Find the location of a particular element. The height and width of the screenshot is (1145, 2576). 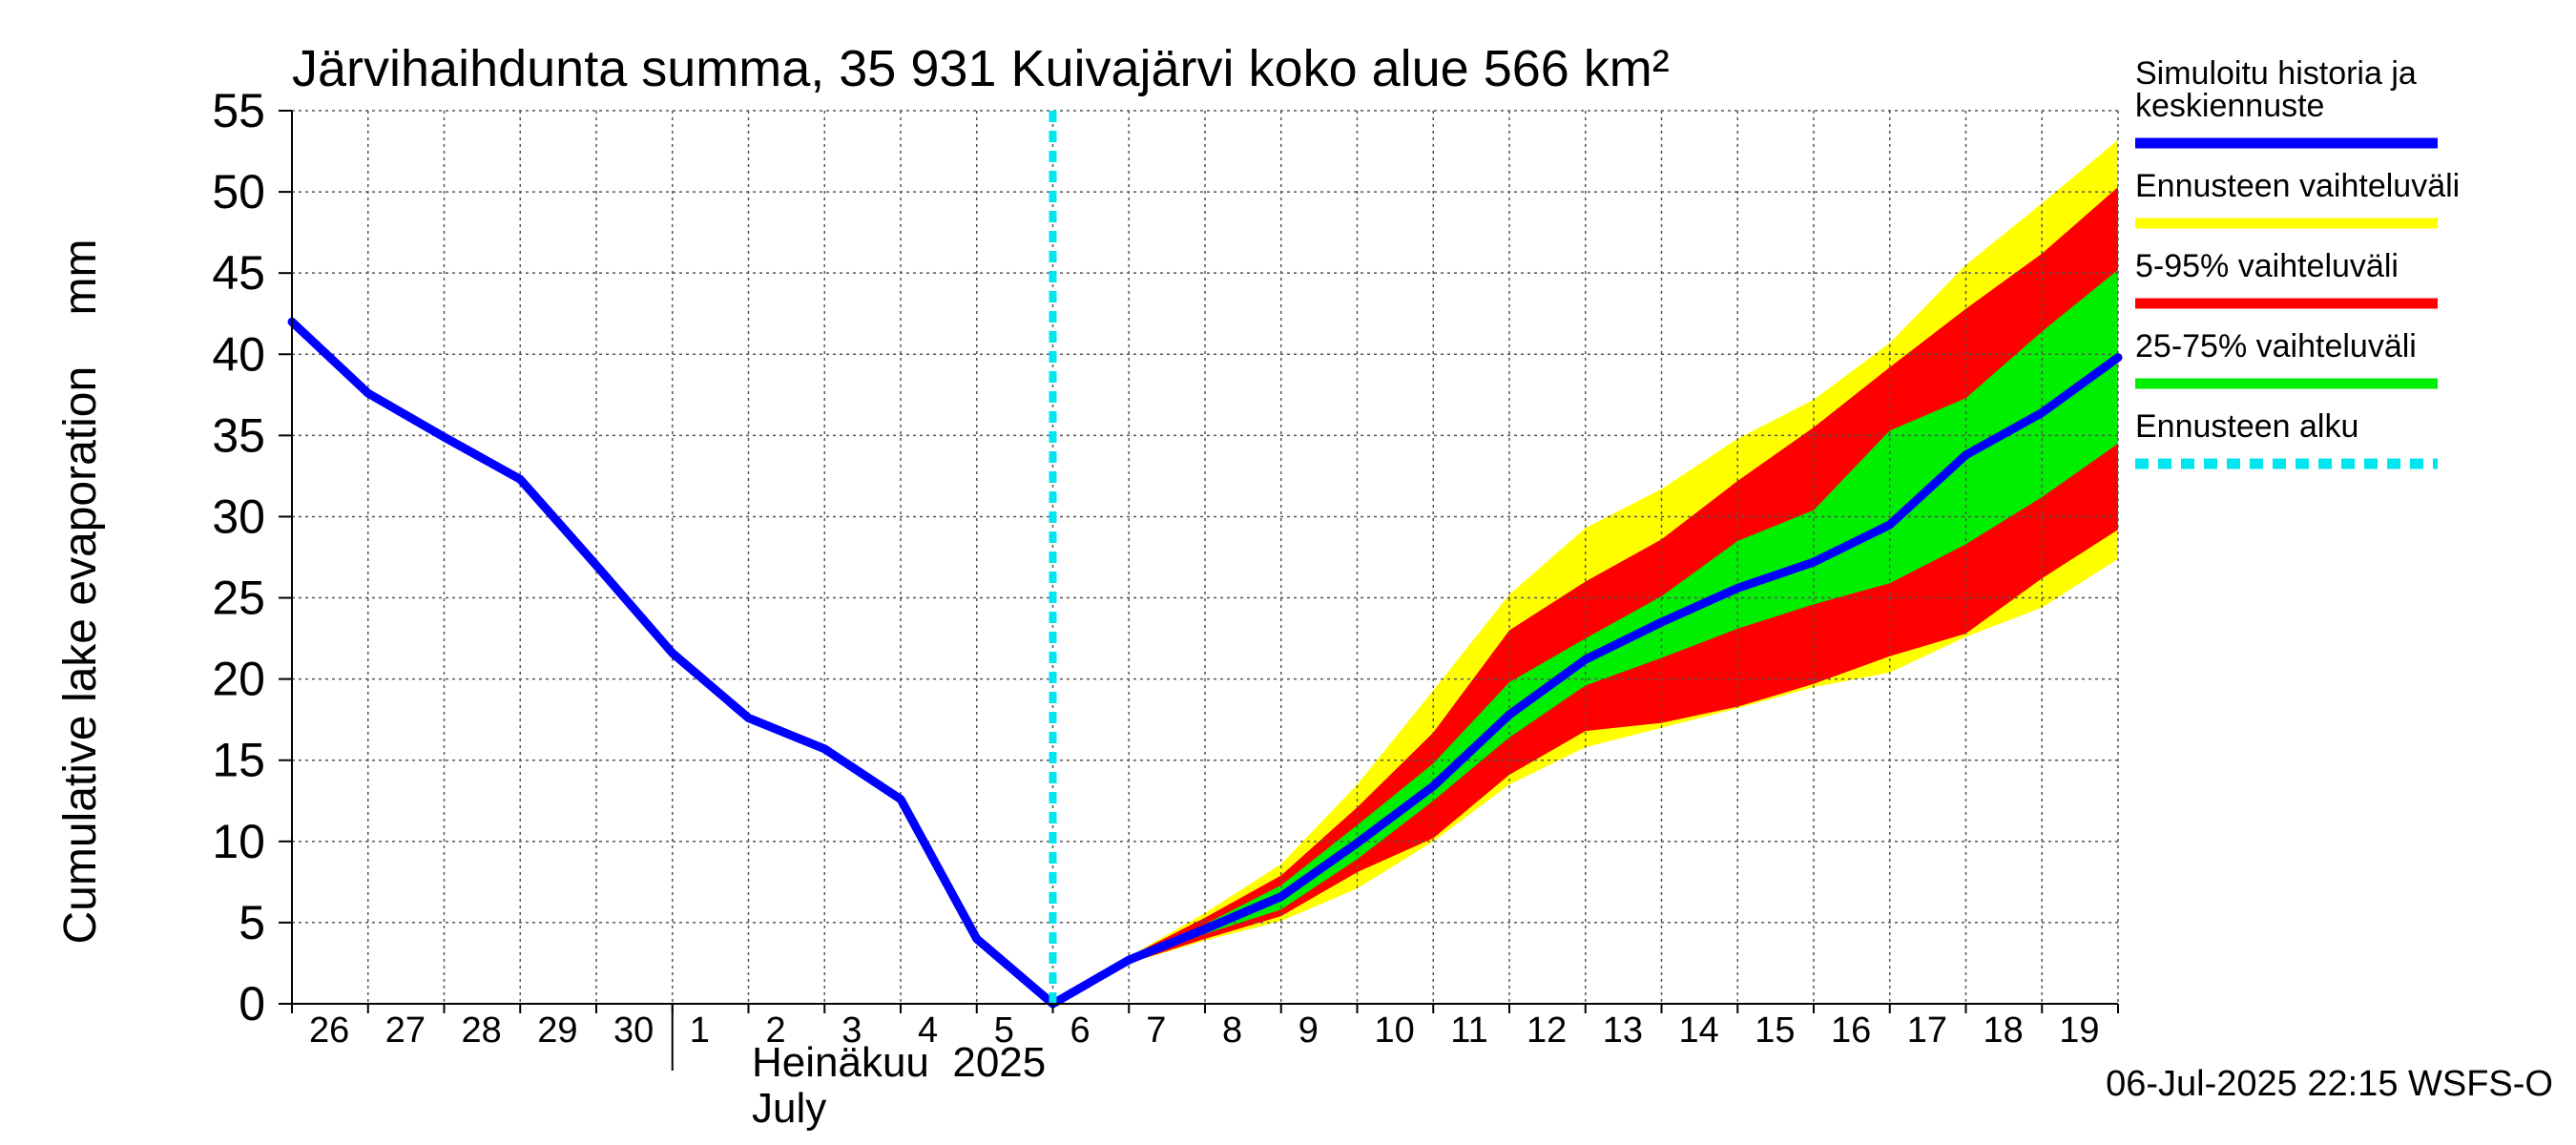

x-tick-label: 10 is located at coordinates (1395, 1030).